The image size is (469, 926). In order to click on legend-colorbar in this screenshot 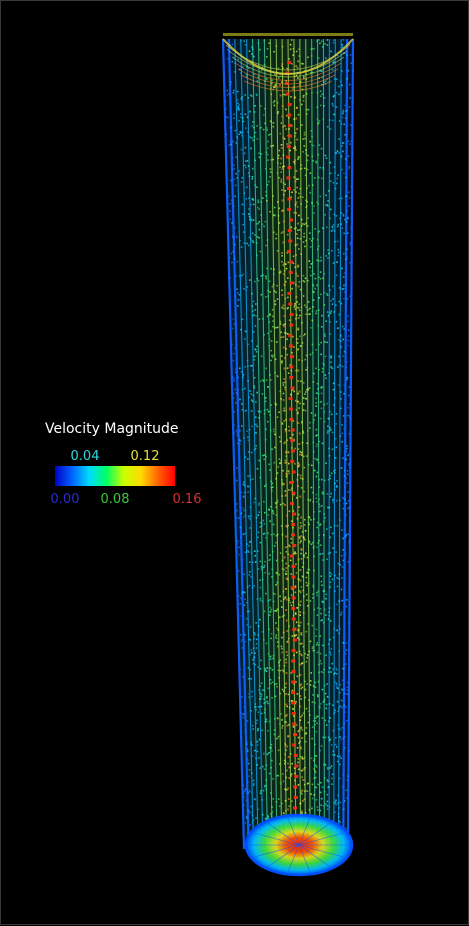, I will do `click(115, 476)`.